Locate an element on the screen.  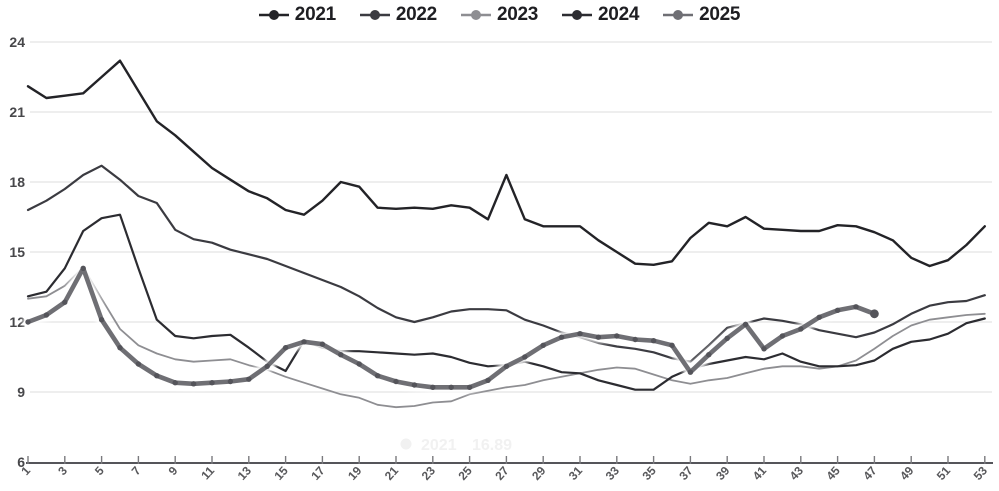
legend-item-2025: 2025 is located at coordinates (701, 15).